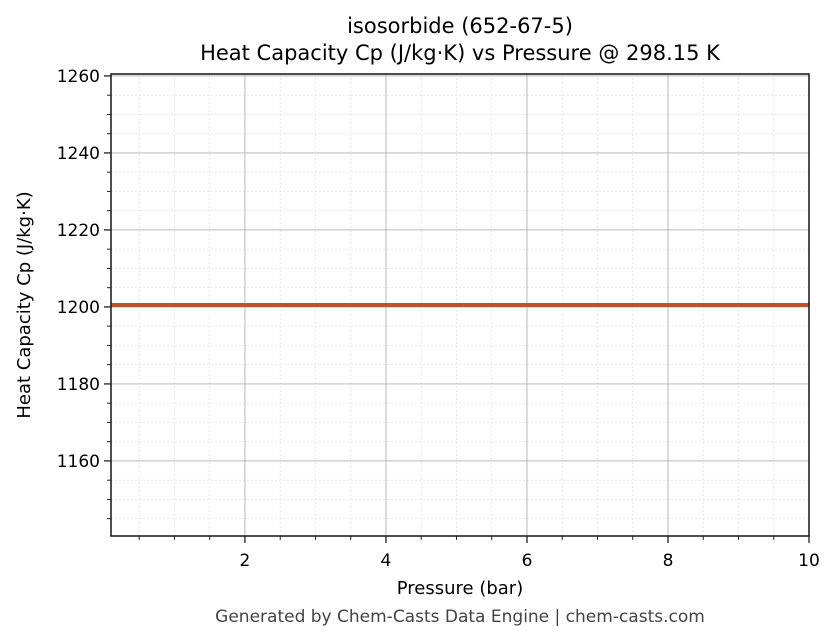 The image size is (836, 644). I want to click on y-tick-label: 1180, so click(78, 385).